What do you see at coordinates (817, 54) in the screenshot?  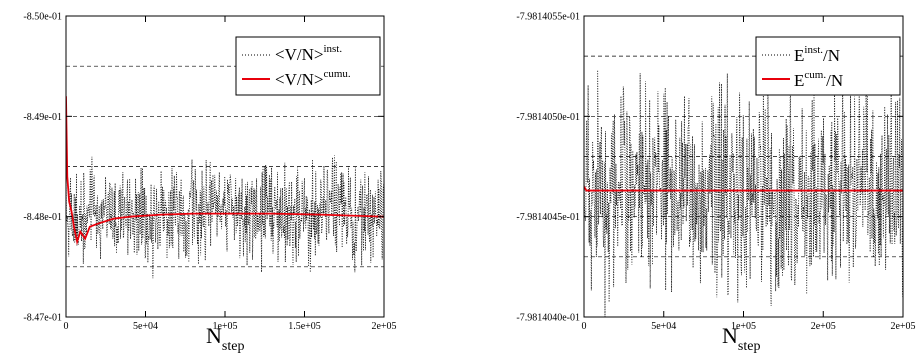 I see `right-legend-label-inst: Einst./N` at bounding box center [817, 54].